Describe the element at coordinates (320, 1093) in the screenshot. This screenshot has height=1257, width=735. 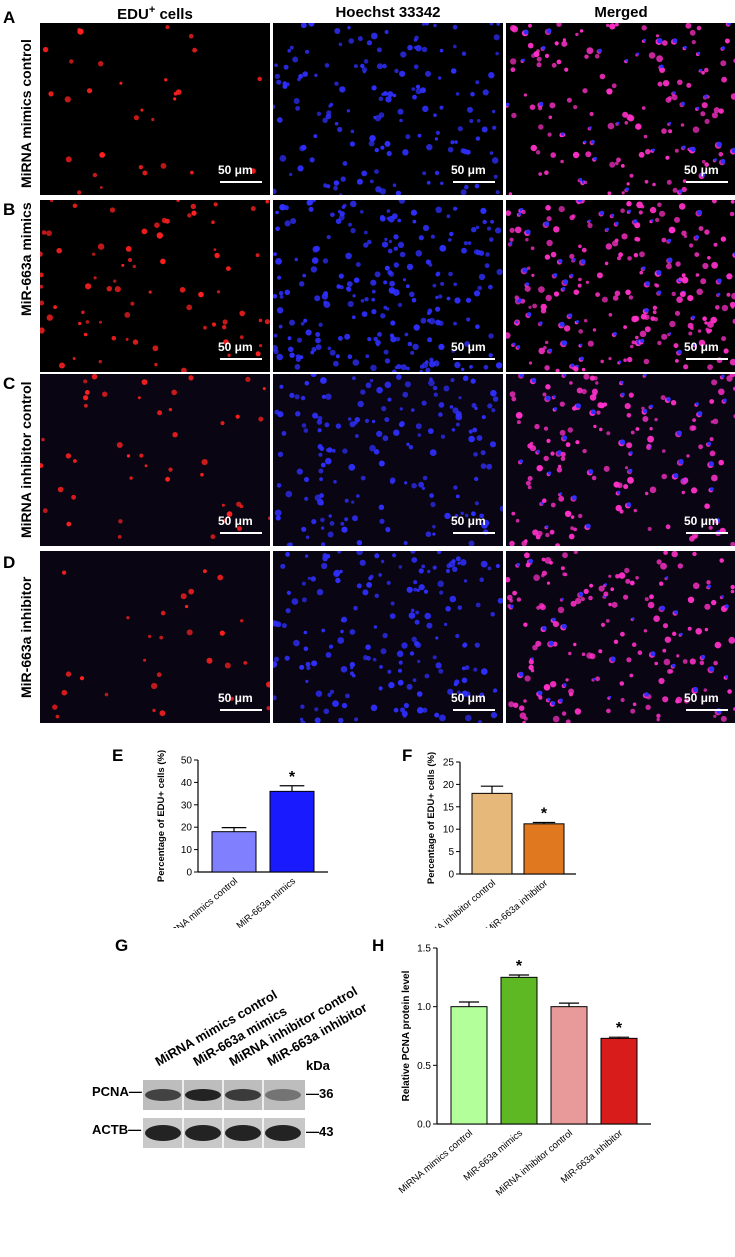
I see `blot-kda-value: —36` at that location.